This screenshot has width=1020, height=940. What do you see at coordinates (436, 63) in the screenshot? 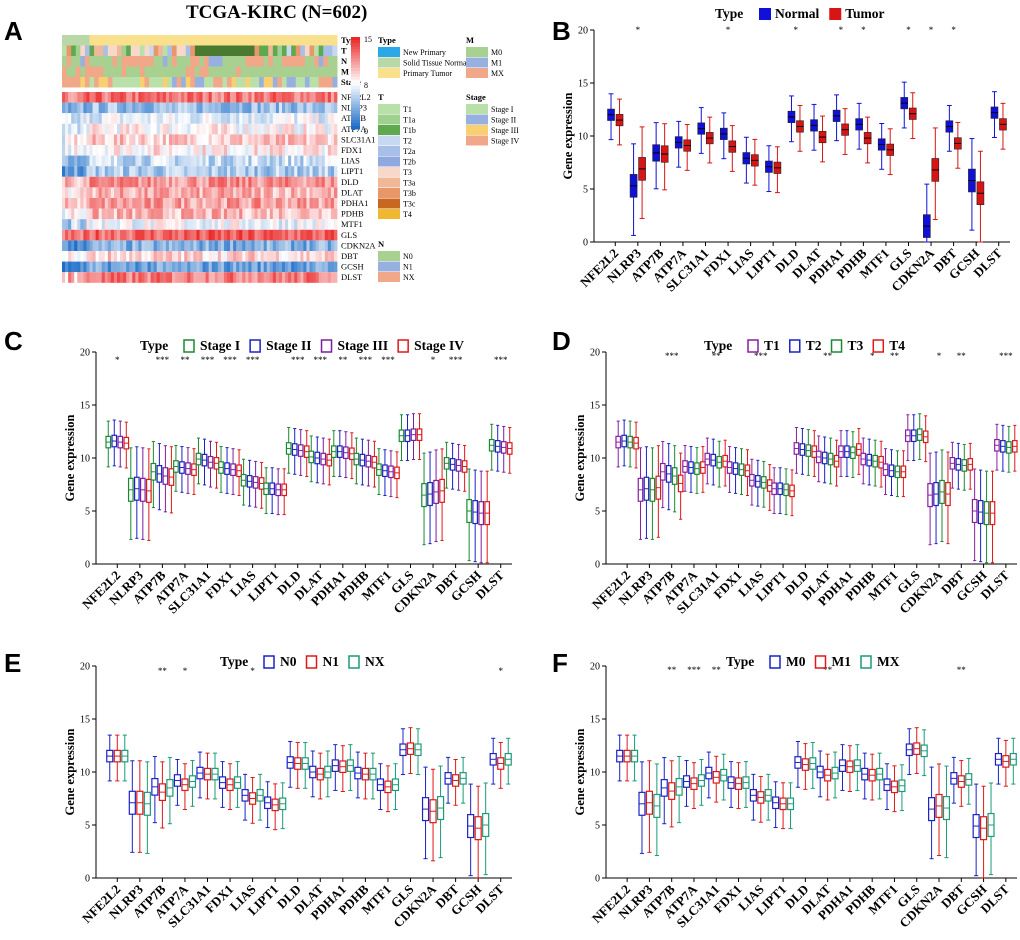
I see `legend-item-label: Solid Tissue Normal` at bounding box center [436, 63].